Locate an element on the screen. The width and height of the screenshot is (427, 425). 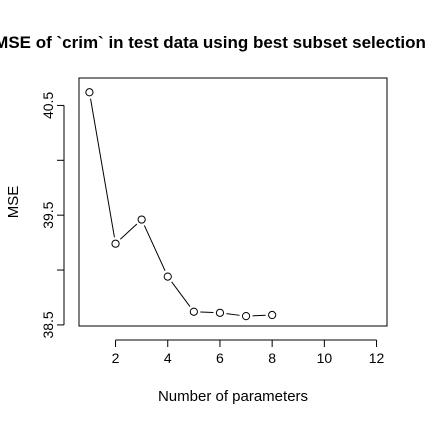
x-axis-label: Number of parameters is located at coordinates (233, 396).